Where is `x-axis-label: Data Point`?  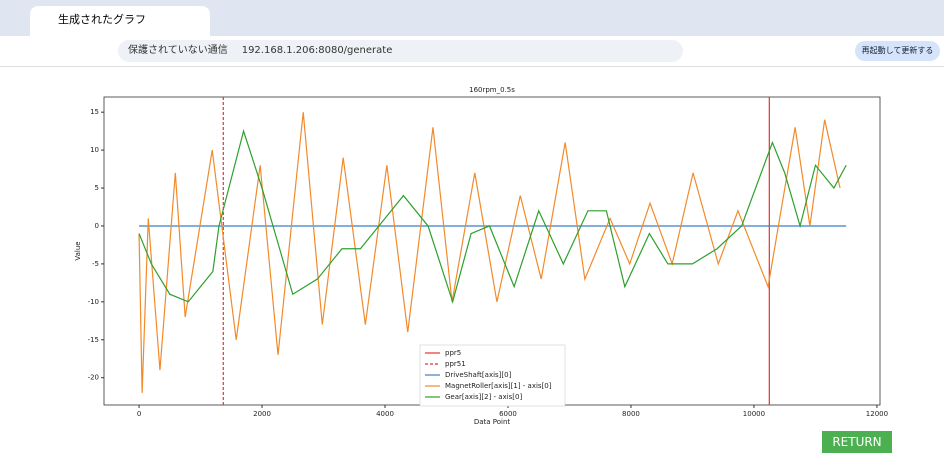
x-axis-label: Data Point is located at coordinates (492, 422).